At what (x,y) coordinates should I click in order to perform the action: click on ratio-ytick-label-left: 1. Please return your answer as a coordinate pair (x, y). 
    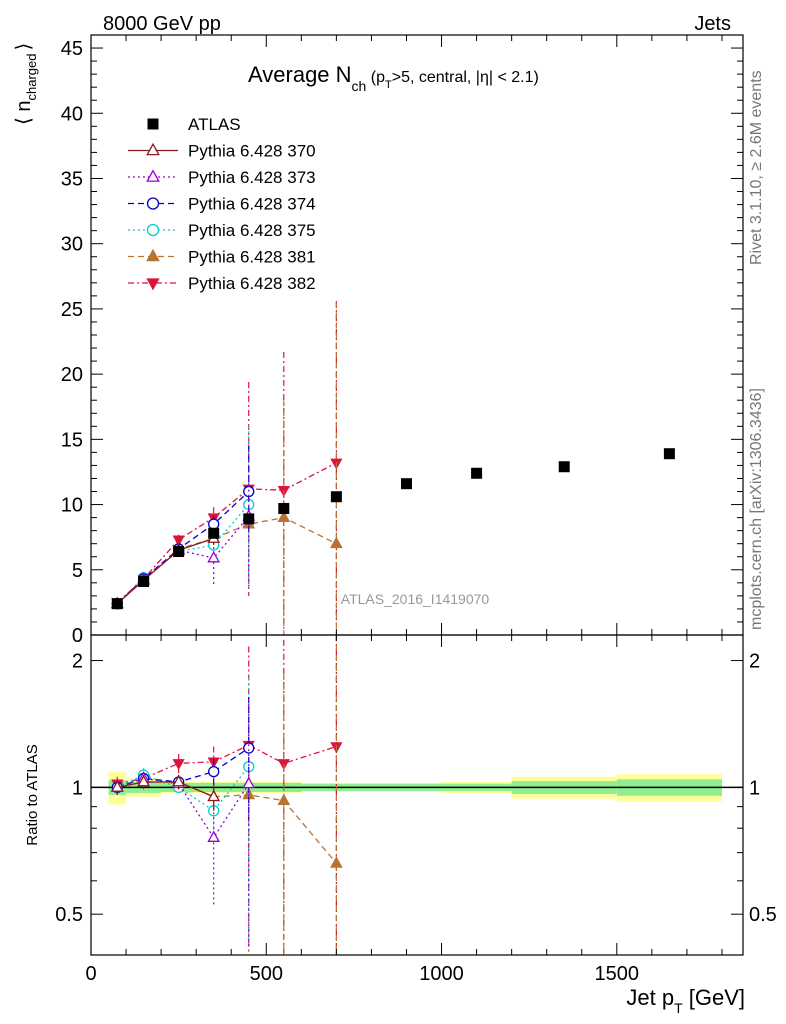
    Looking at the image, I should click on (77, 788).